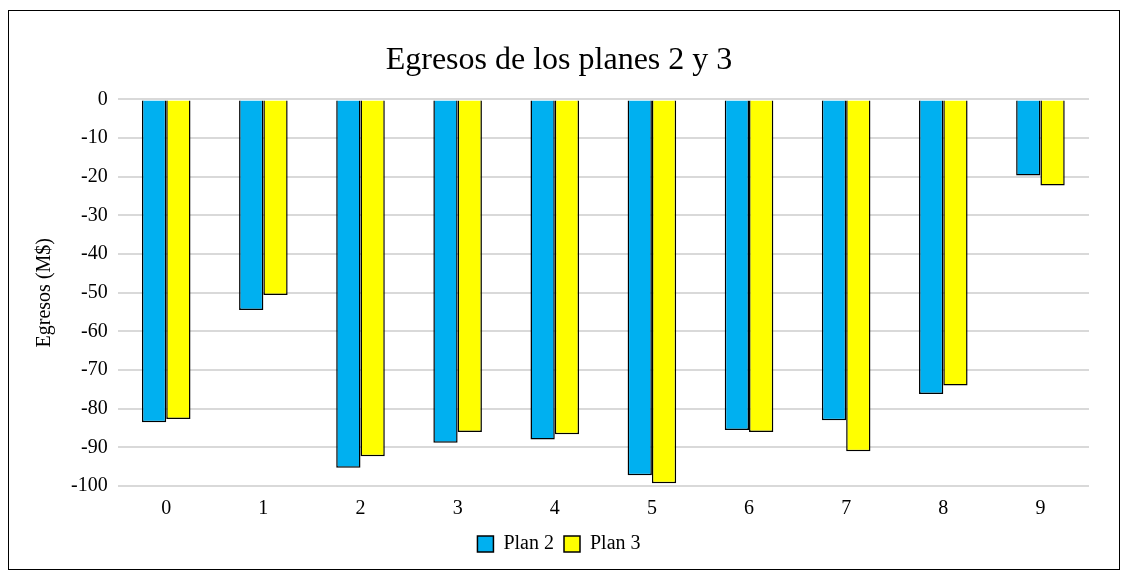 This screenshot has width=1130, height=573. What do you see at coordinates (529, 542) in the screenshot?
I see `legend-label: Plan 2` at bounding box center [529, 542].